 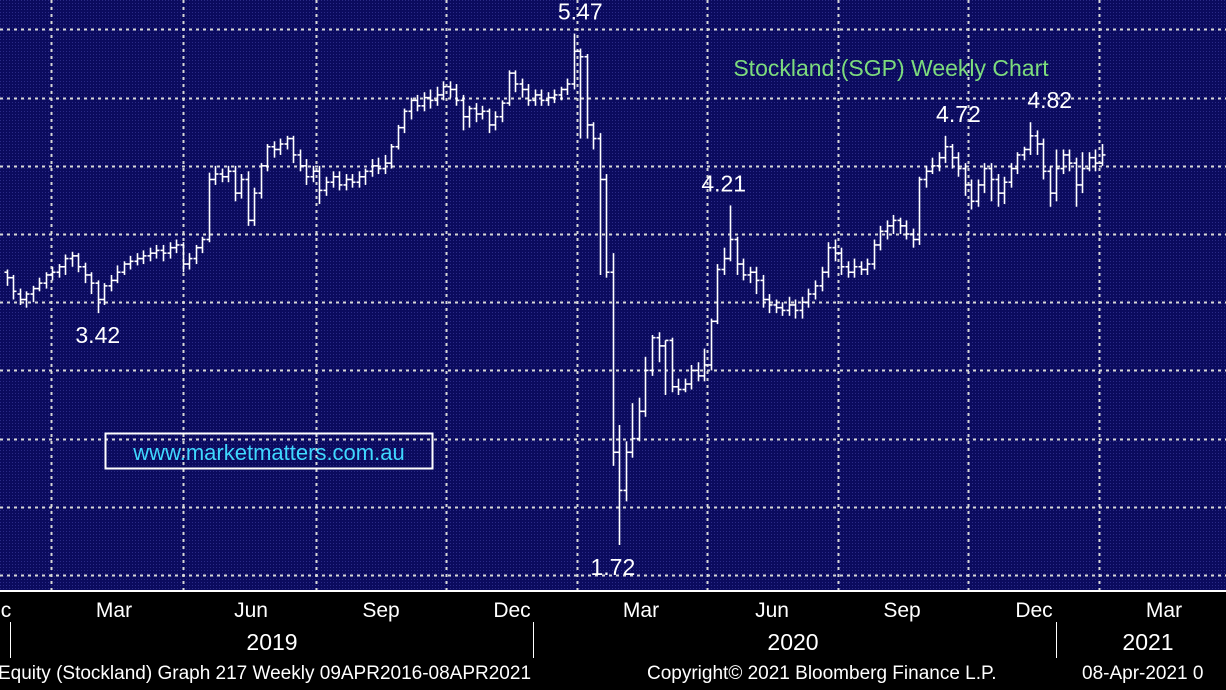 I want to click on chart-title: Stockland (SGP) Weekly Chart, so click(x=891, y=68).